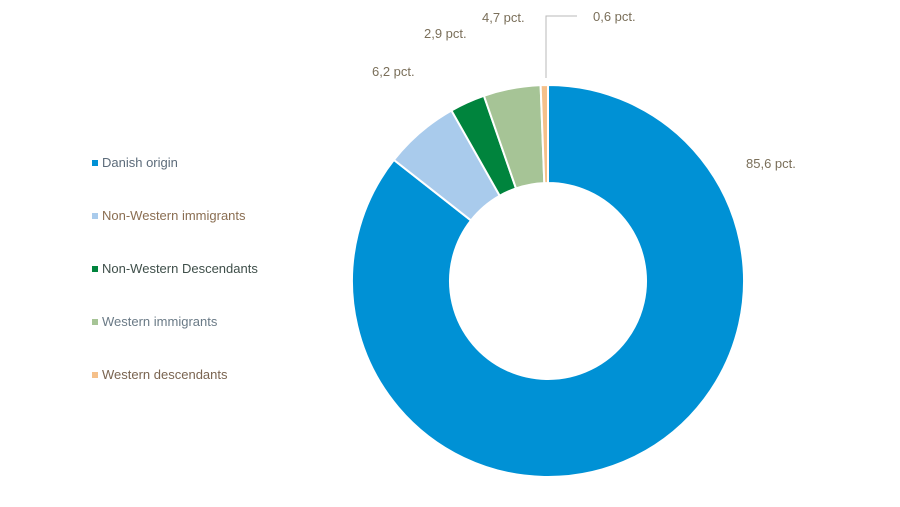 The height and width of the screenshot is (507, 900). I want to click on legend-item-western-immigrants: Western immigrants, so click(154, 321).